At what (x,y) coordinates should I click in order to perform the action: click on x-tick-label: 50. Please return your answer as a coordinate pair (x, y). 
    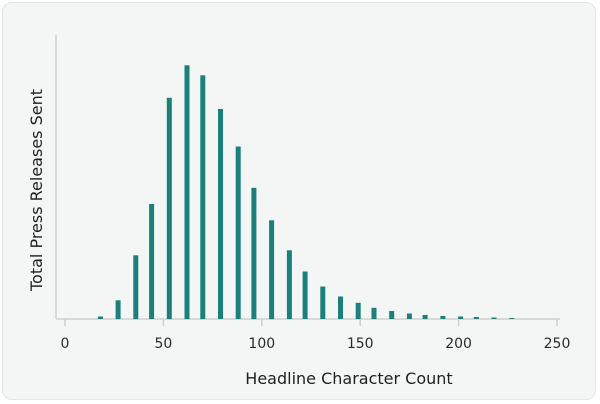
    Looking at the image, I should click on (163, 344).